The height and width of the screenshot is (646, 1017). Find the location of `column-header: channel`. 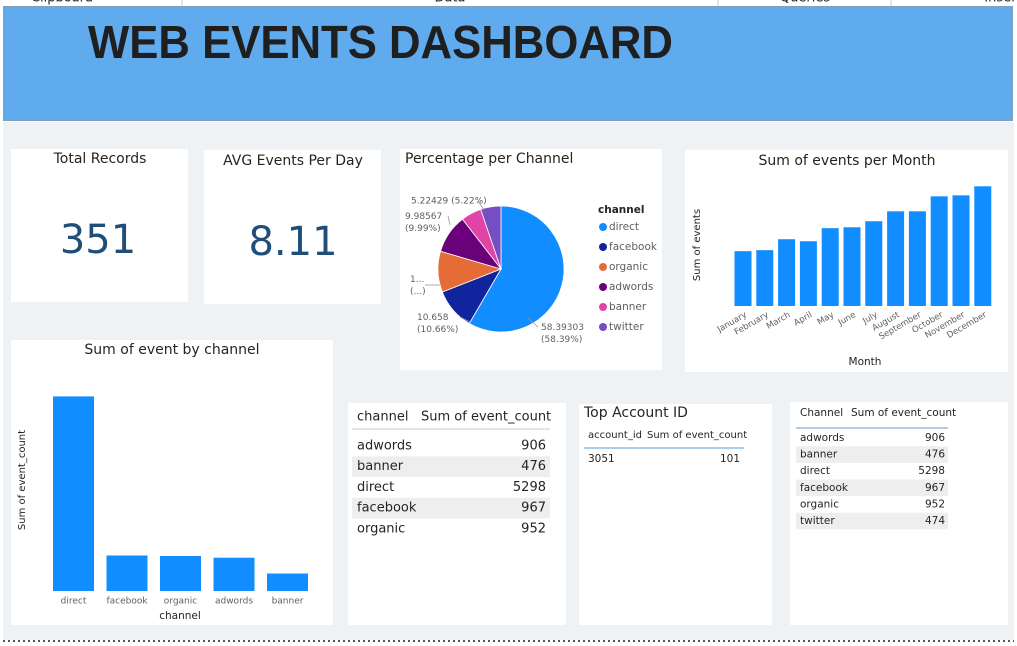

column-header: channel is located at coordinates (382, 417).